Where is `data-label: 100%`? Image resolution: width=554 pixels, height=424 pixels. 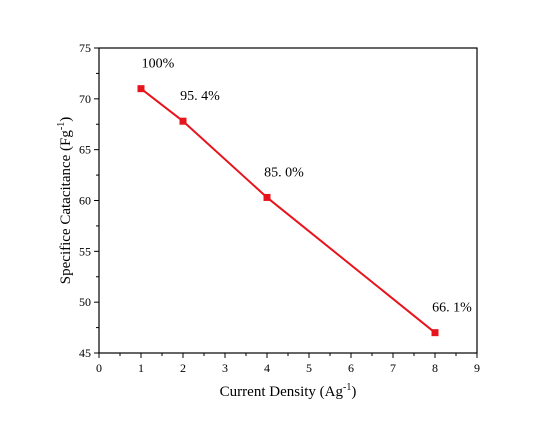
data-label: 100% is located at coordinates (158, 64).